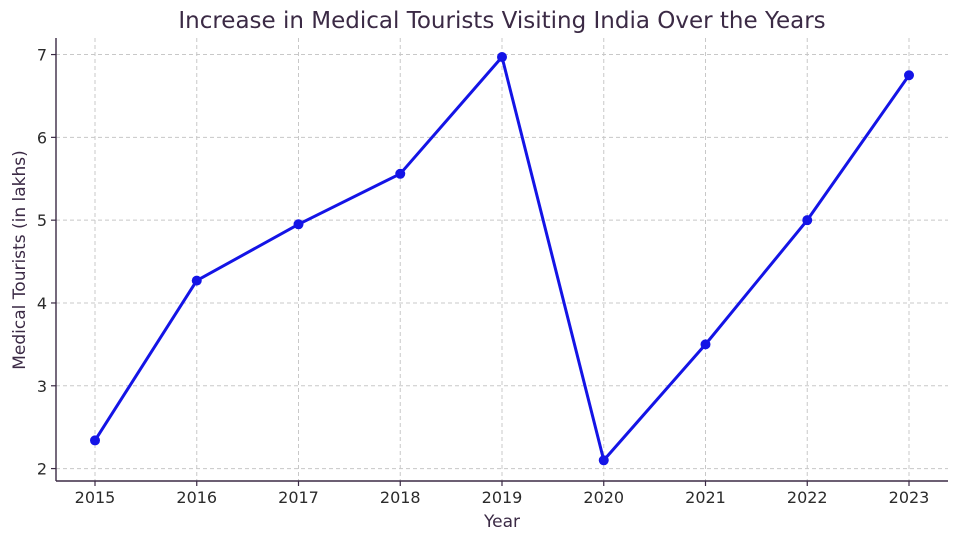  I want to click on x-tick-label: 2021, so click(705, 497).